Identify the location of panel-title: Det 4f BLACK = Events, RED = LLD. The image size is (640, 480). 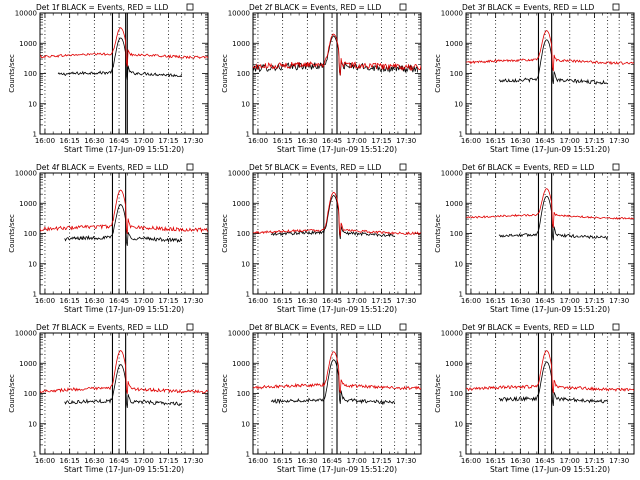
(102, 167).